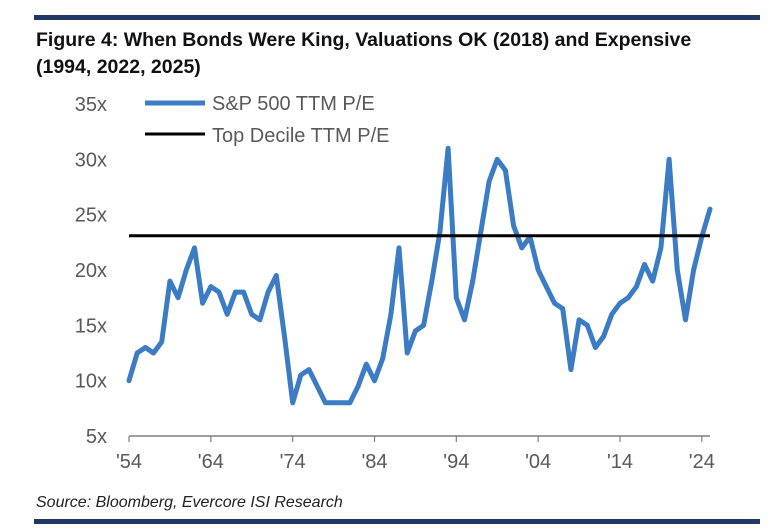 The height and width of the screenshot is (532, 770). Describe the element at coordinates (91, 216) in the screenshot. I see `y-tick-label: 25x` at that location.